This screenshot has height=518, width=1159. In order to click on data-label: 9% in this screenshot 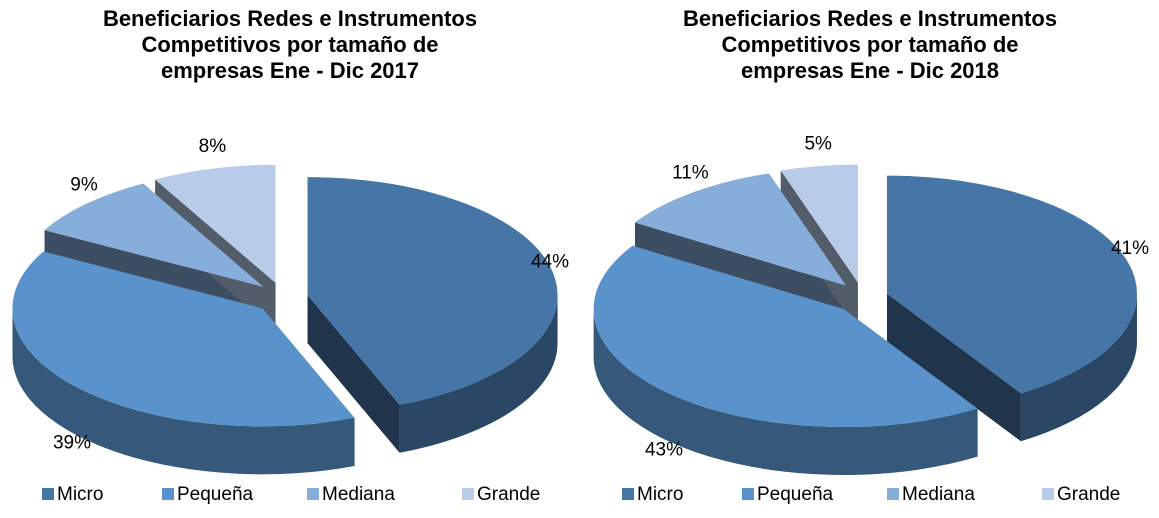, I will do `click(84, 185)`.